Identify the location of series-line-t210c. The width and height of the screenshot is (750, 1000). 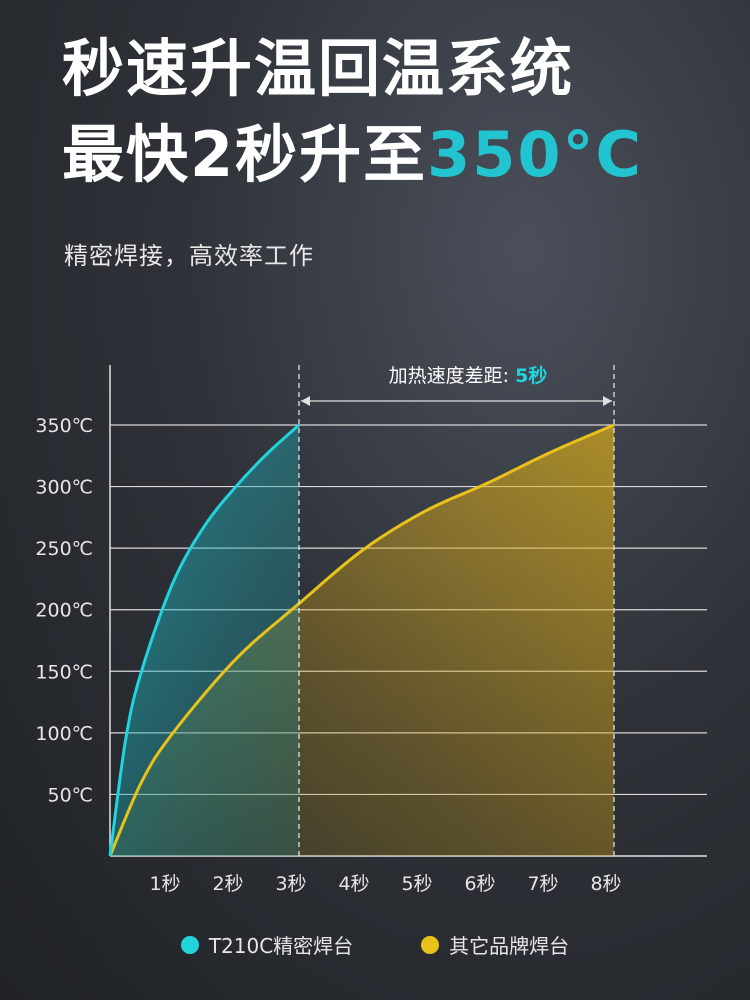
(204, 640).